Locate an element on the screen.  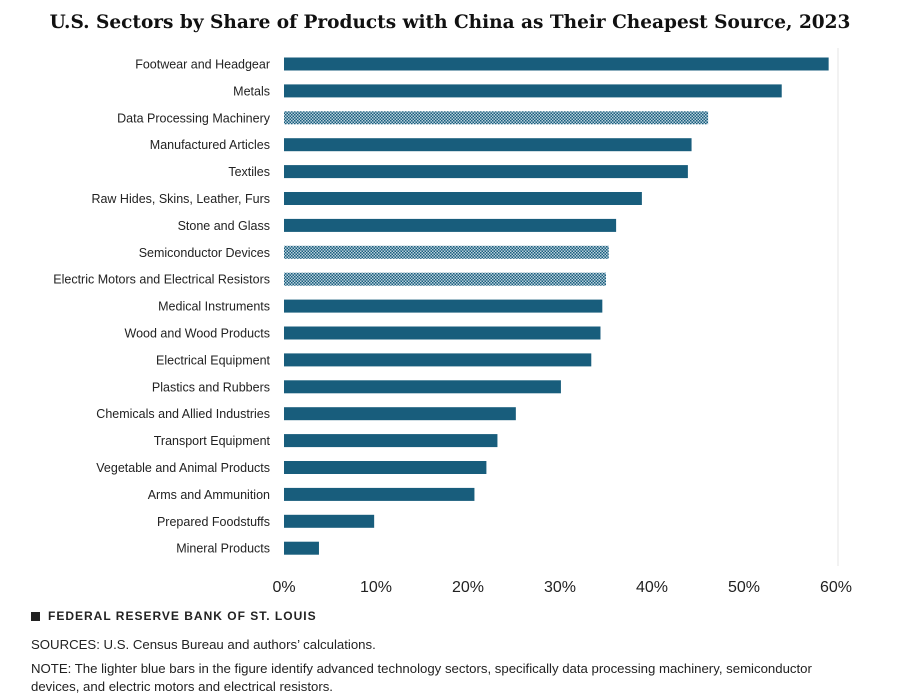
x-tick-label: 0% is located at coordinates (283, 587).